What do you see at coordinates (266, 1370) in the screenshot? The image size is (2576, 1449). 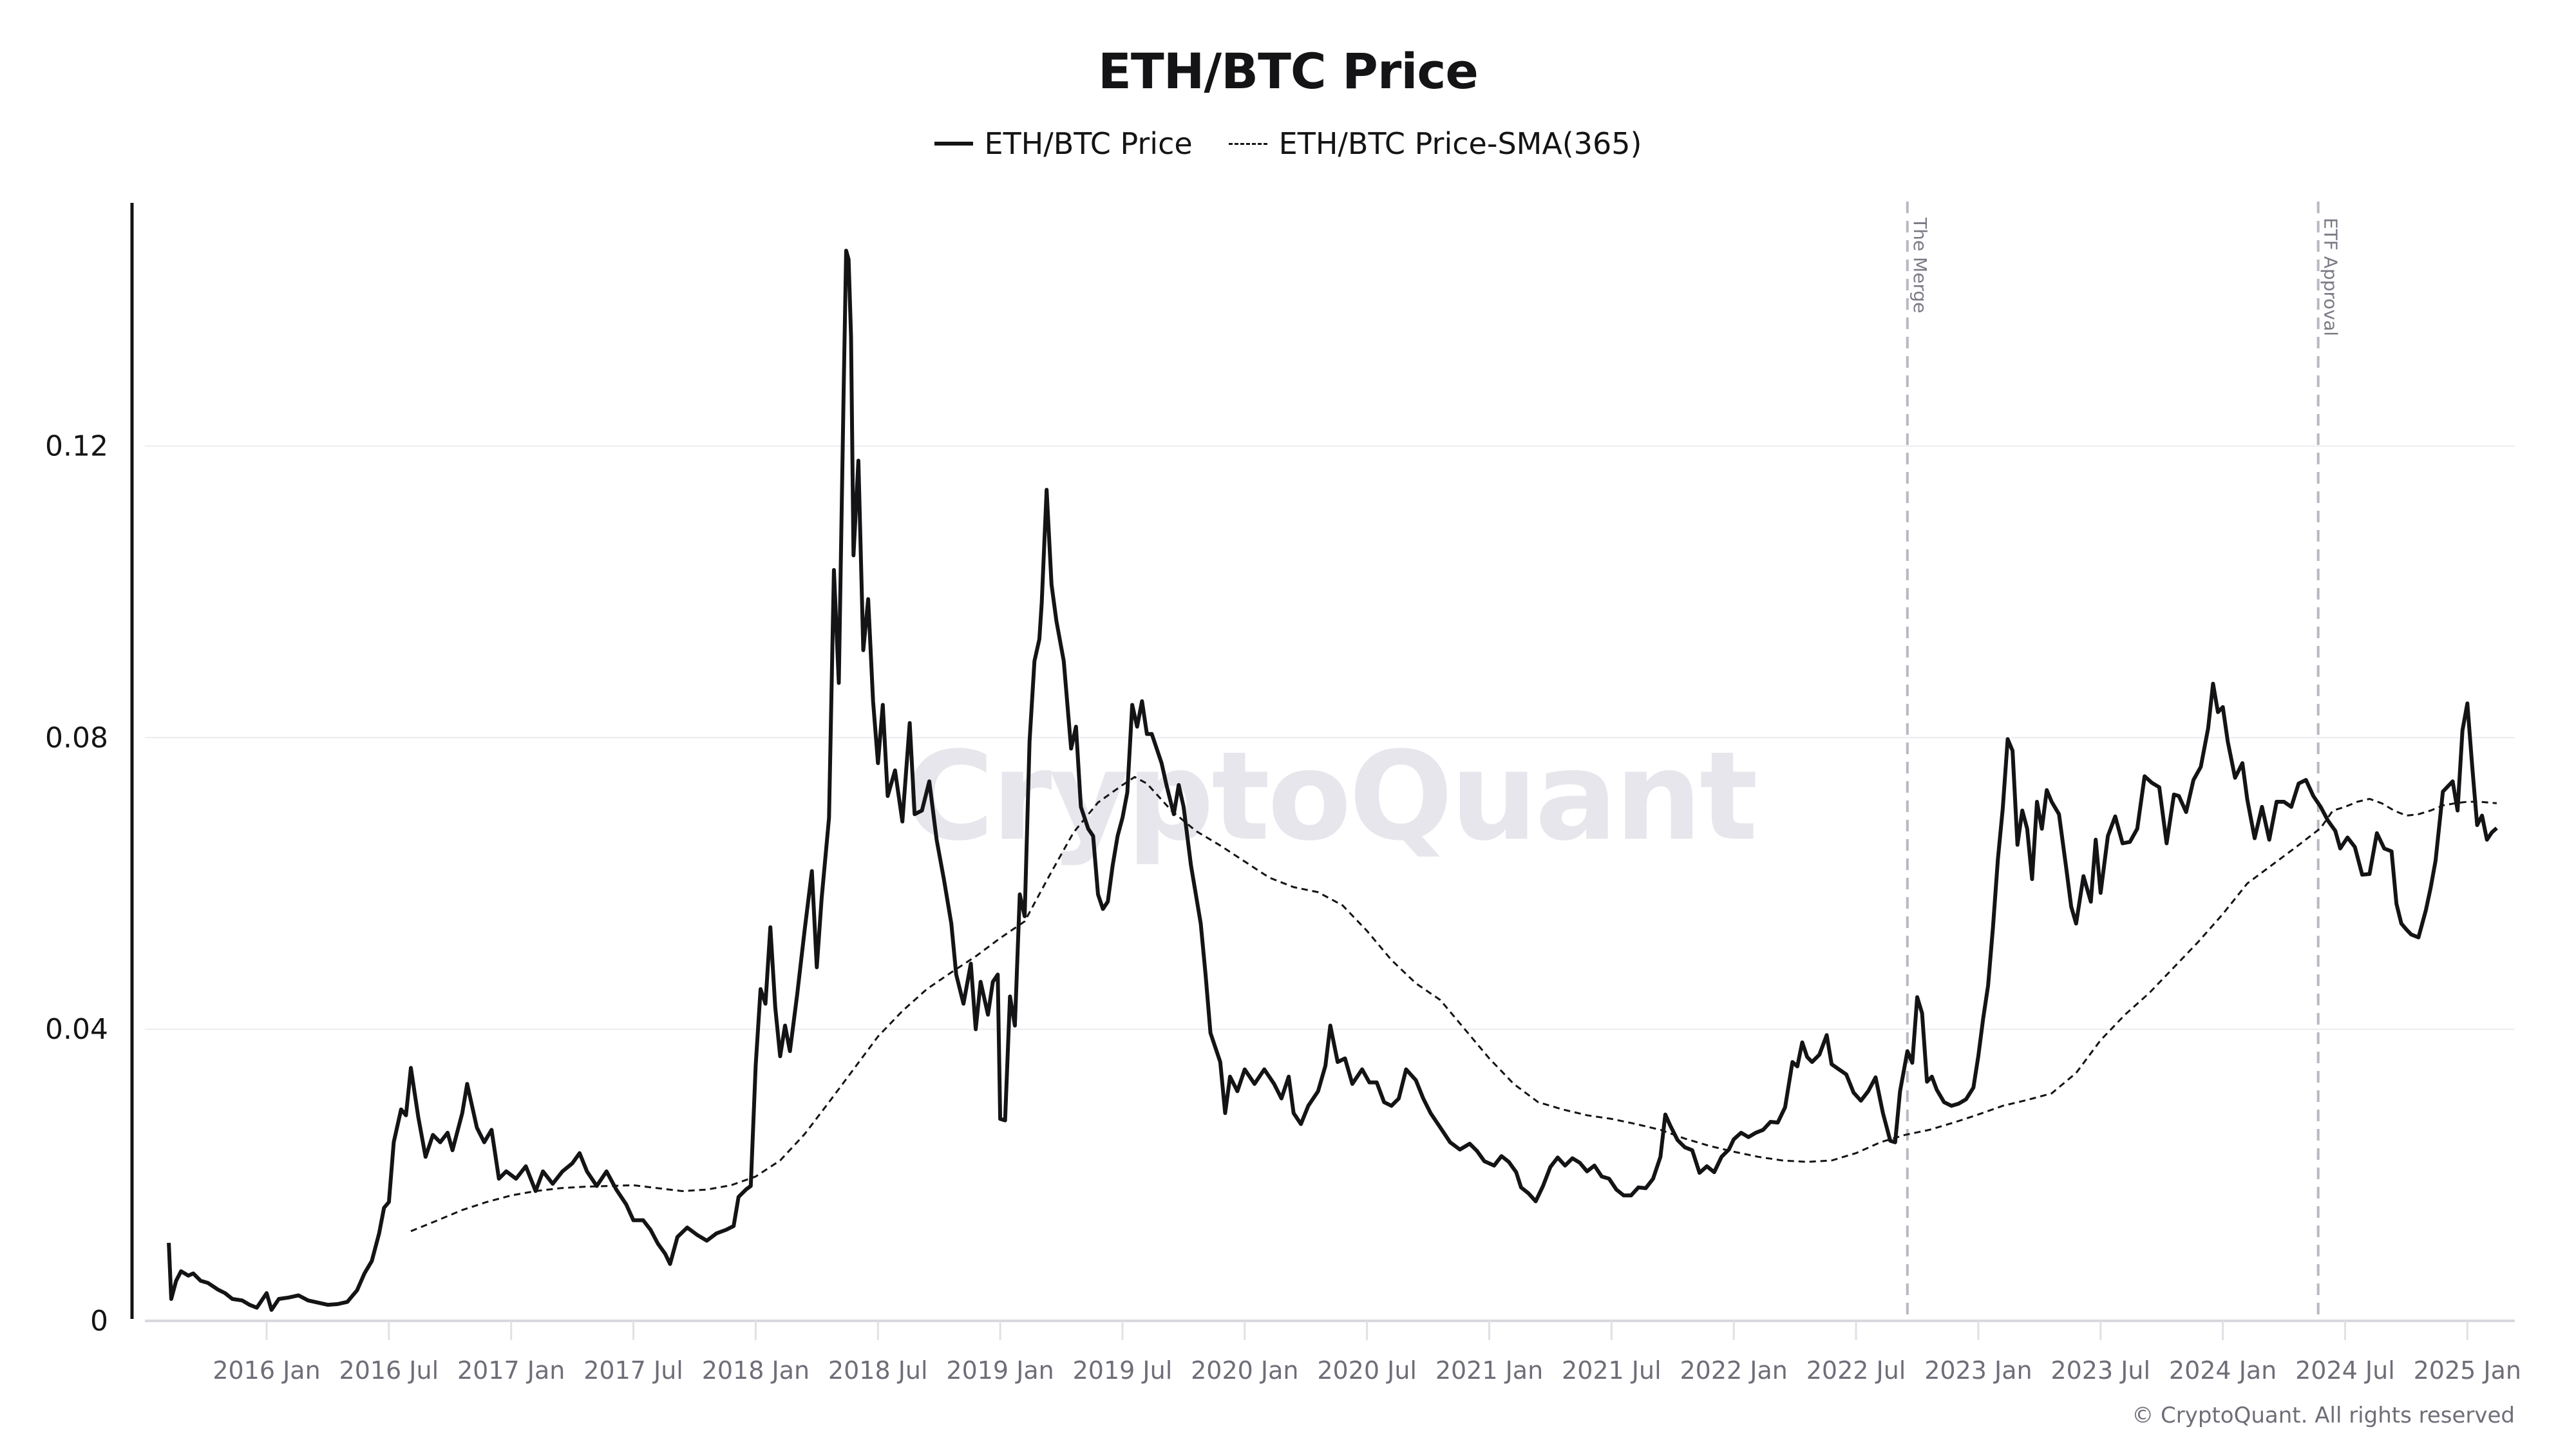 I see `x-tick-label: 2016 Jan` at bounding box center [266, 1370].